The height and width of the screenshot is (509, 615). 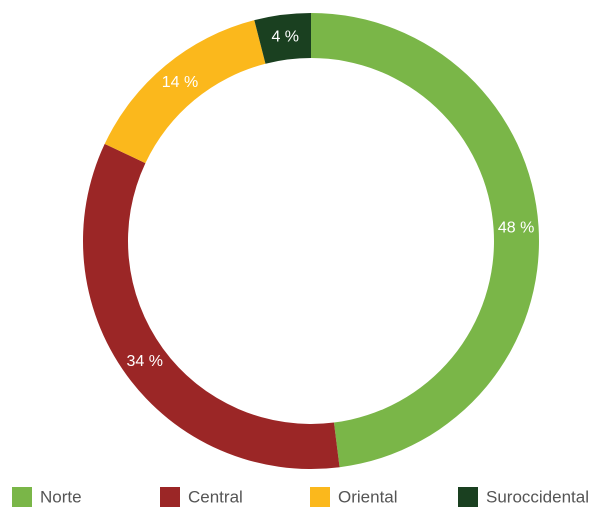 What do you see at coordinates (145, 361) in the screenshot?
I see `data-label: 34 %` at bounding box center [145, 361].